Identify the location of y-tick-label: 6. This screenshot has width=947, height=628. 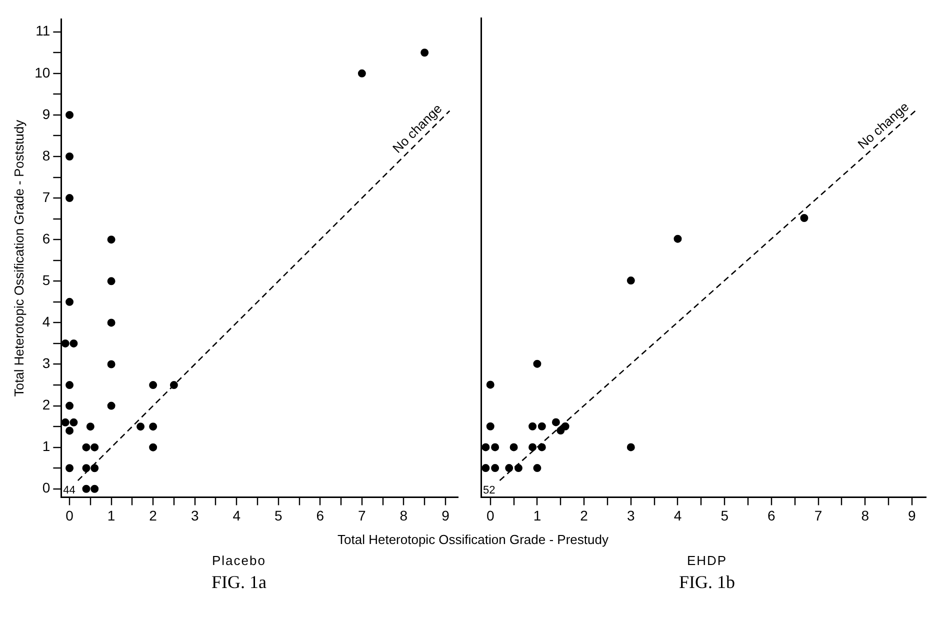
(46, 238).